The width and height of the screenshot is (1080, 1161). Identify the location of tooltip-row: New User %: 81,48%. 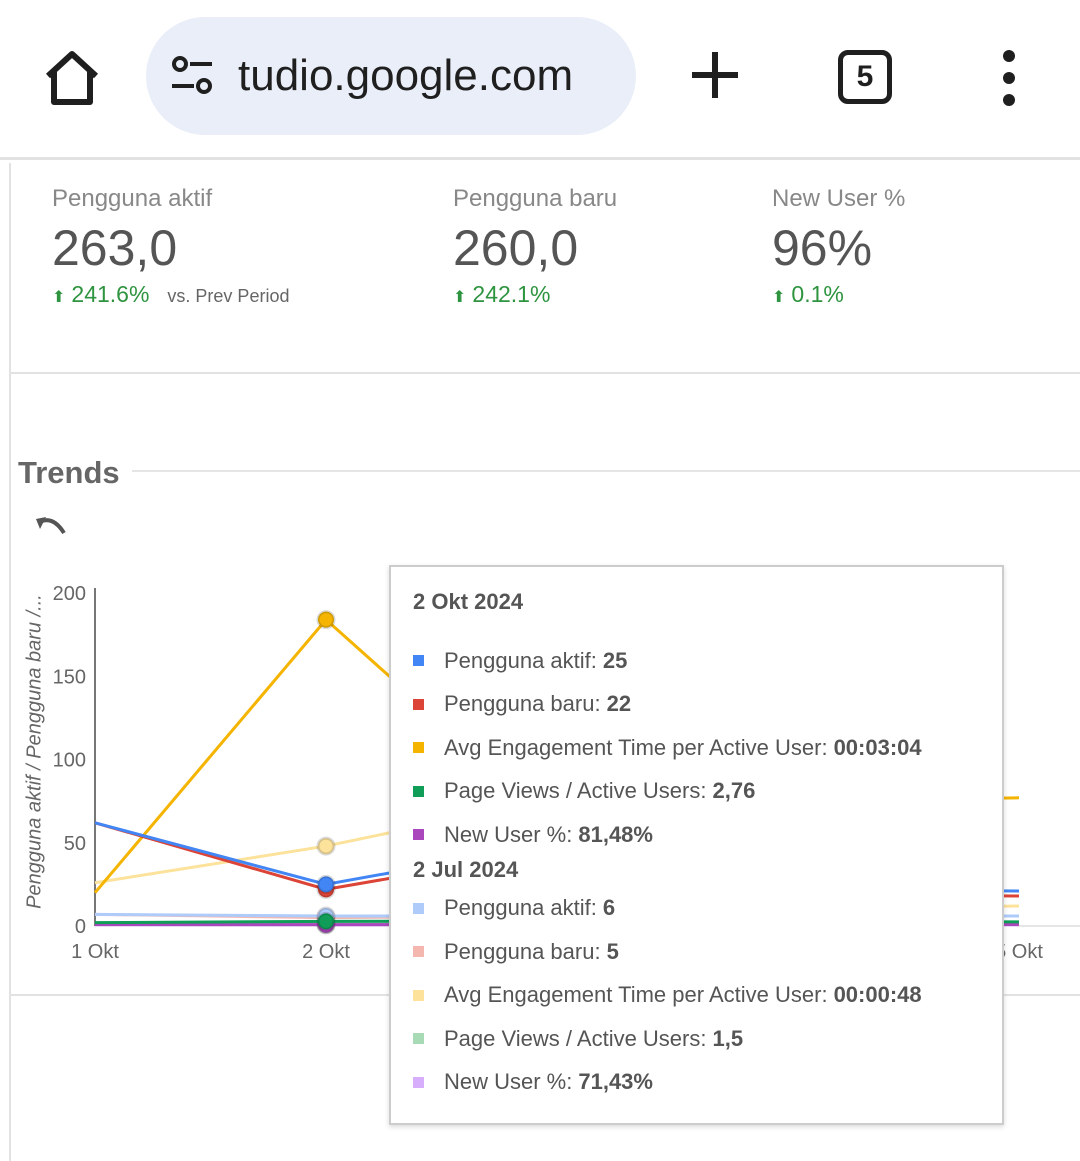
(696, 835).